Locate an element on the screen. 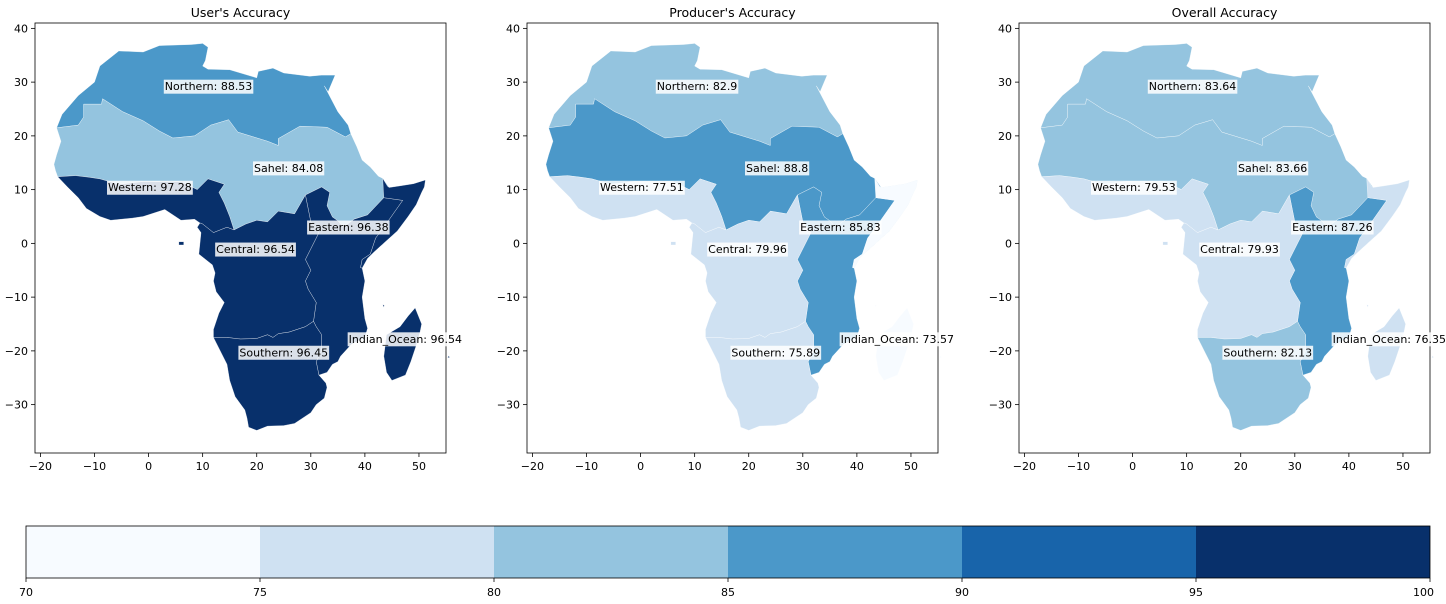 The width and height of the screenshot is (1446, 604). region-label: Western: 97.28 is located at coordinates (150, 187).